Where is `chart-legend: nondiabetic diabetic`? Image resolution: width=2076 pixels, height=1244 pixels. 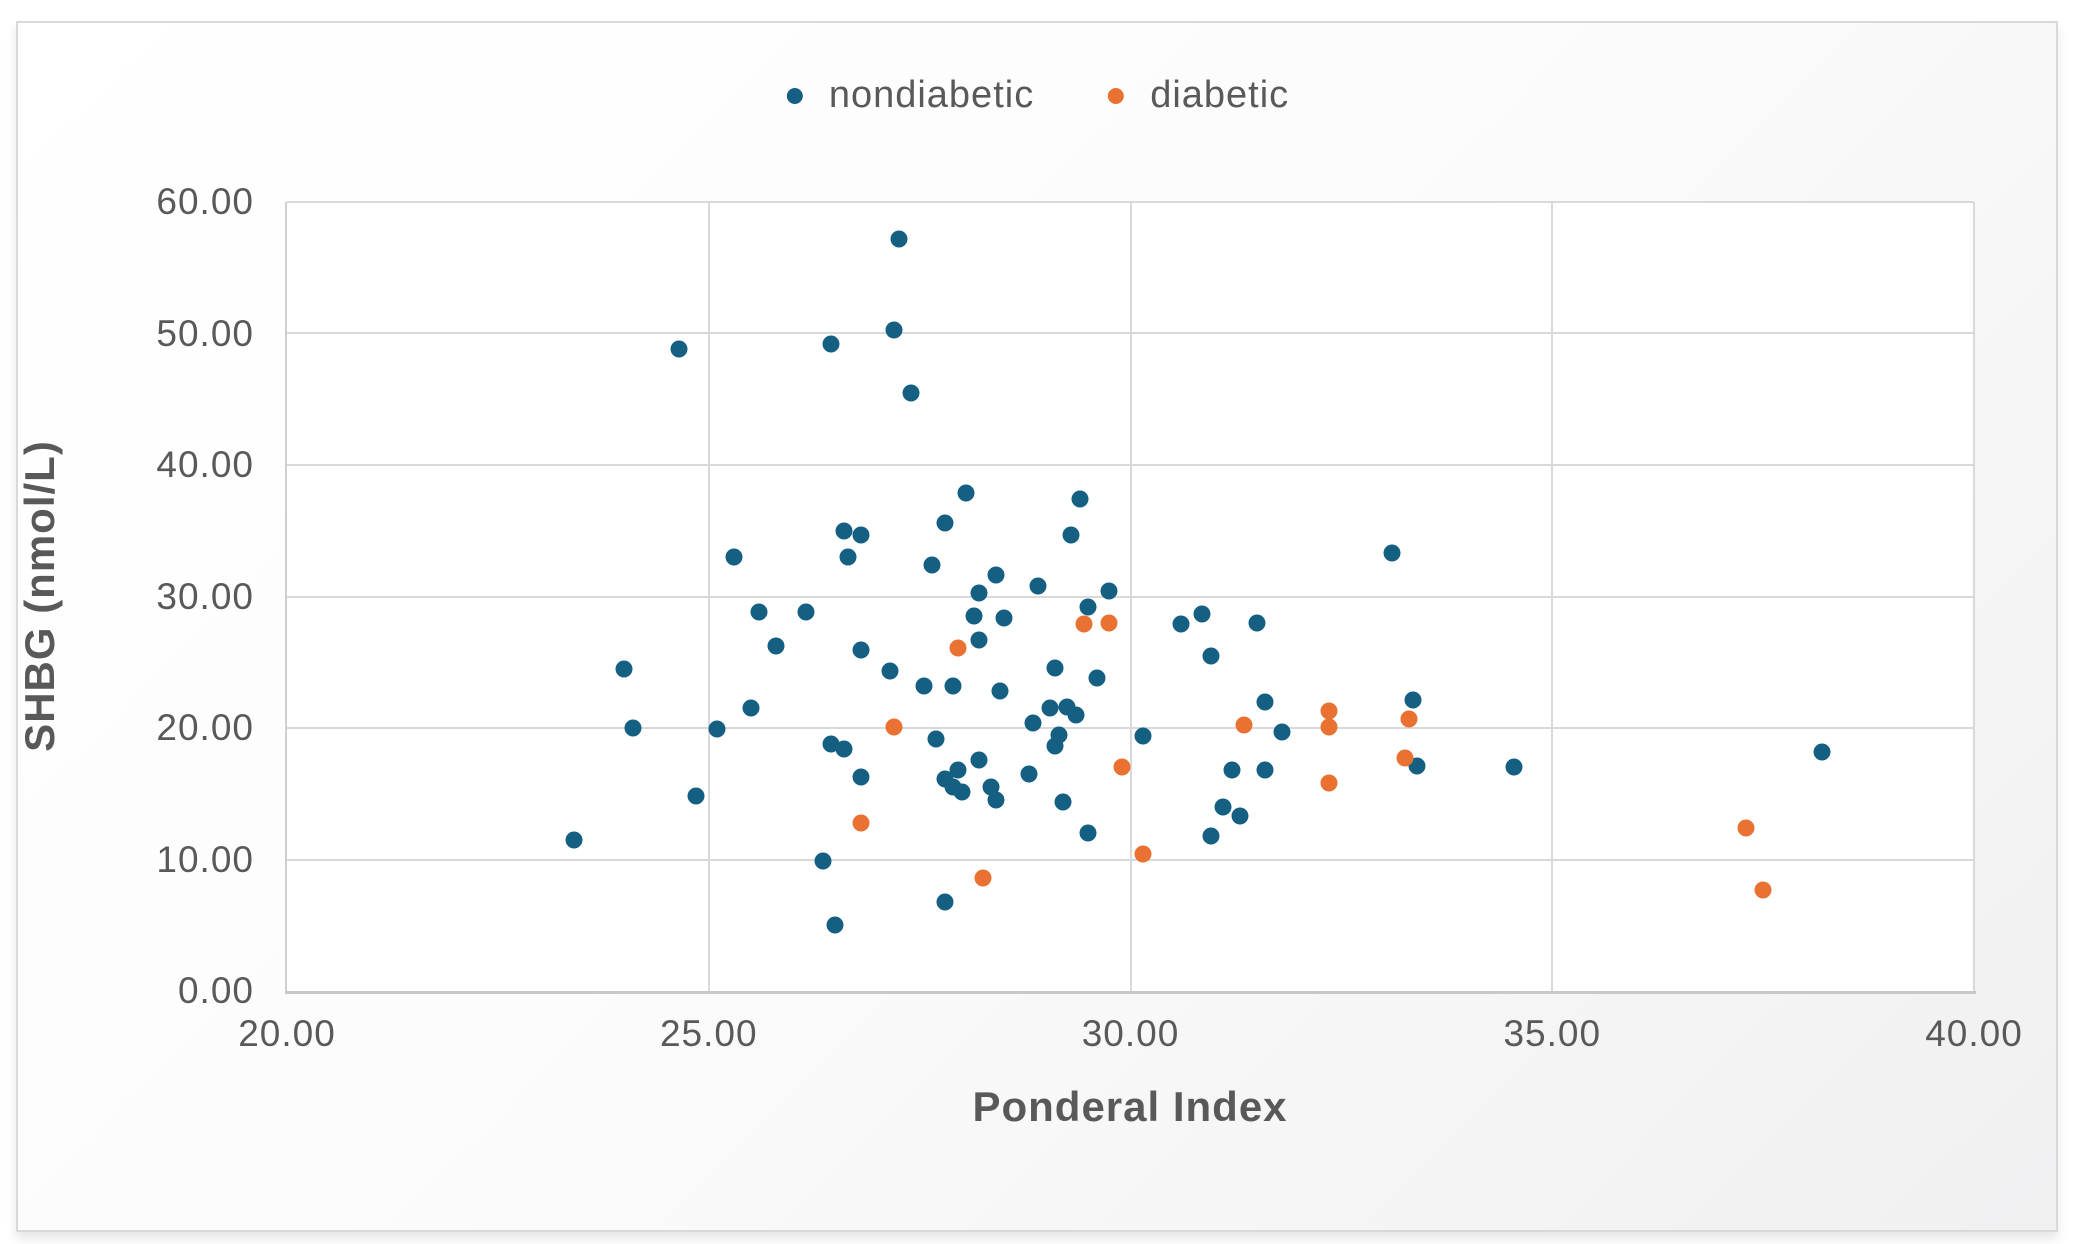
chart-legend: nondiabetic diabetic is located at coordinates (1037, 95).